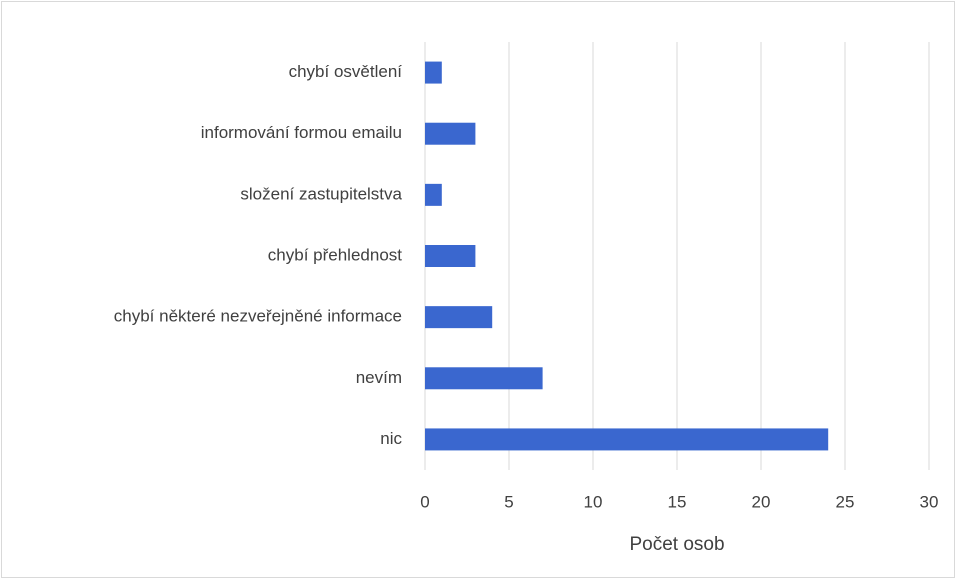  I want to click on x-tick-label: 5, so click(508, 501).